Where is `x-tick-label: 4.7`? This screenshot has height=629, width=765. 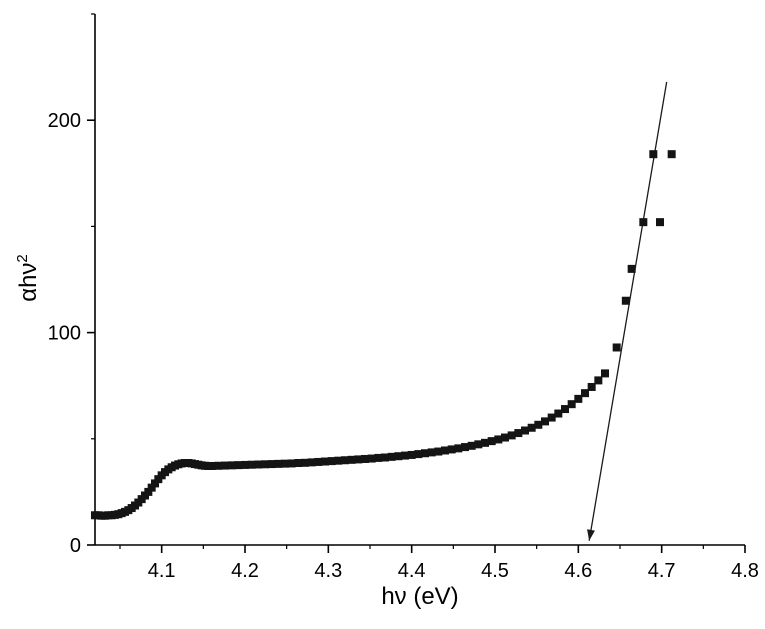 x-tick-label: 4.7 is located at coordinates (662, 571).